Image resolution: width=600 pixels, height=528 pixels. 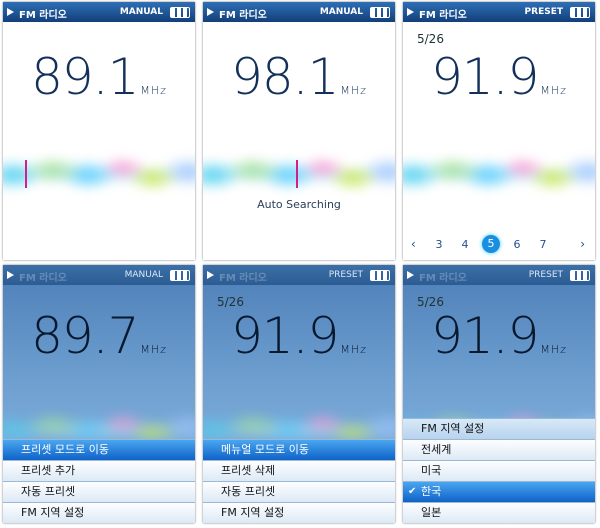 I want to click on frequency-value: 98.1, so click(x=285, y=77).